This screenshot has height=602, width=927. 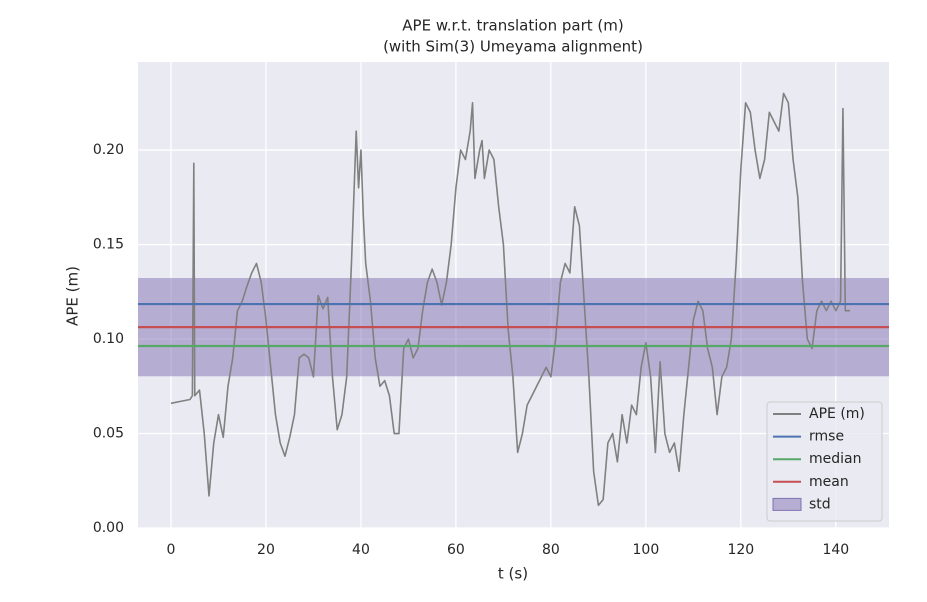 What do you see at coordinates (513, 574) in the screenshot?
I see `x-axis-label: t (s)` at bounding box center [513, 574].